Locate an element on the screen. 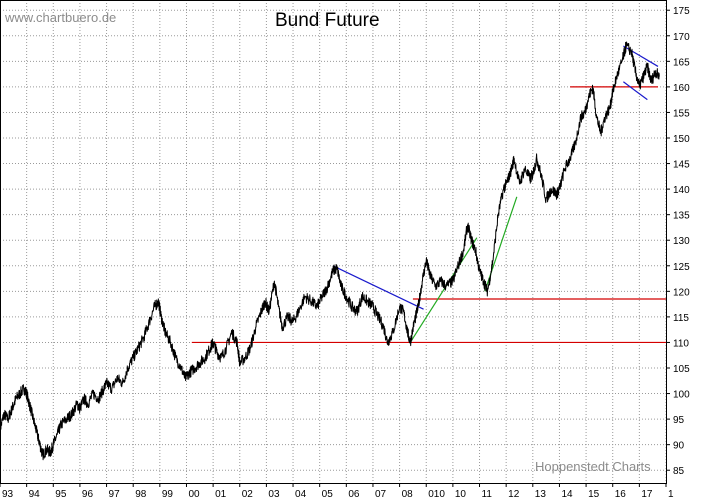  y-tick-label: 105 is located at coordinates (681, 369).